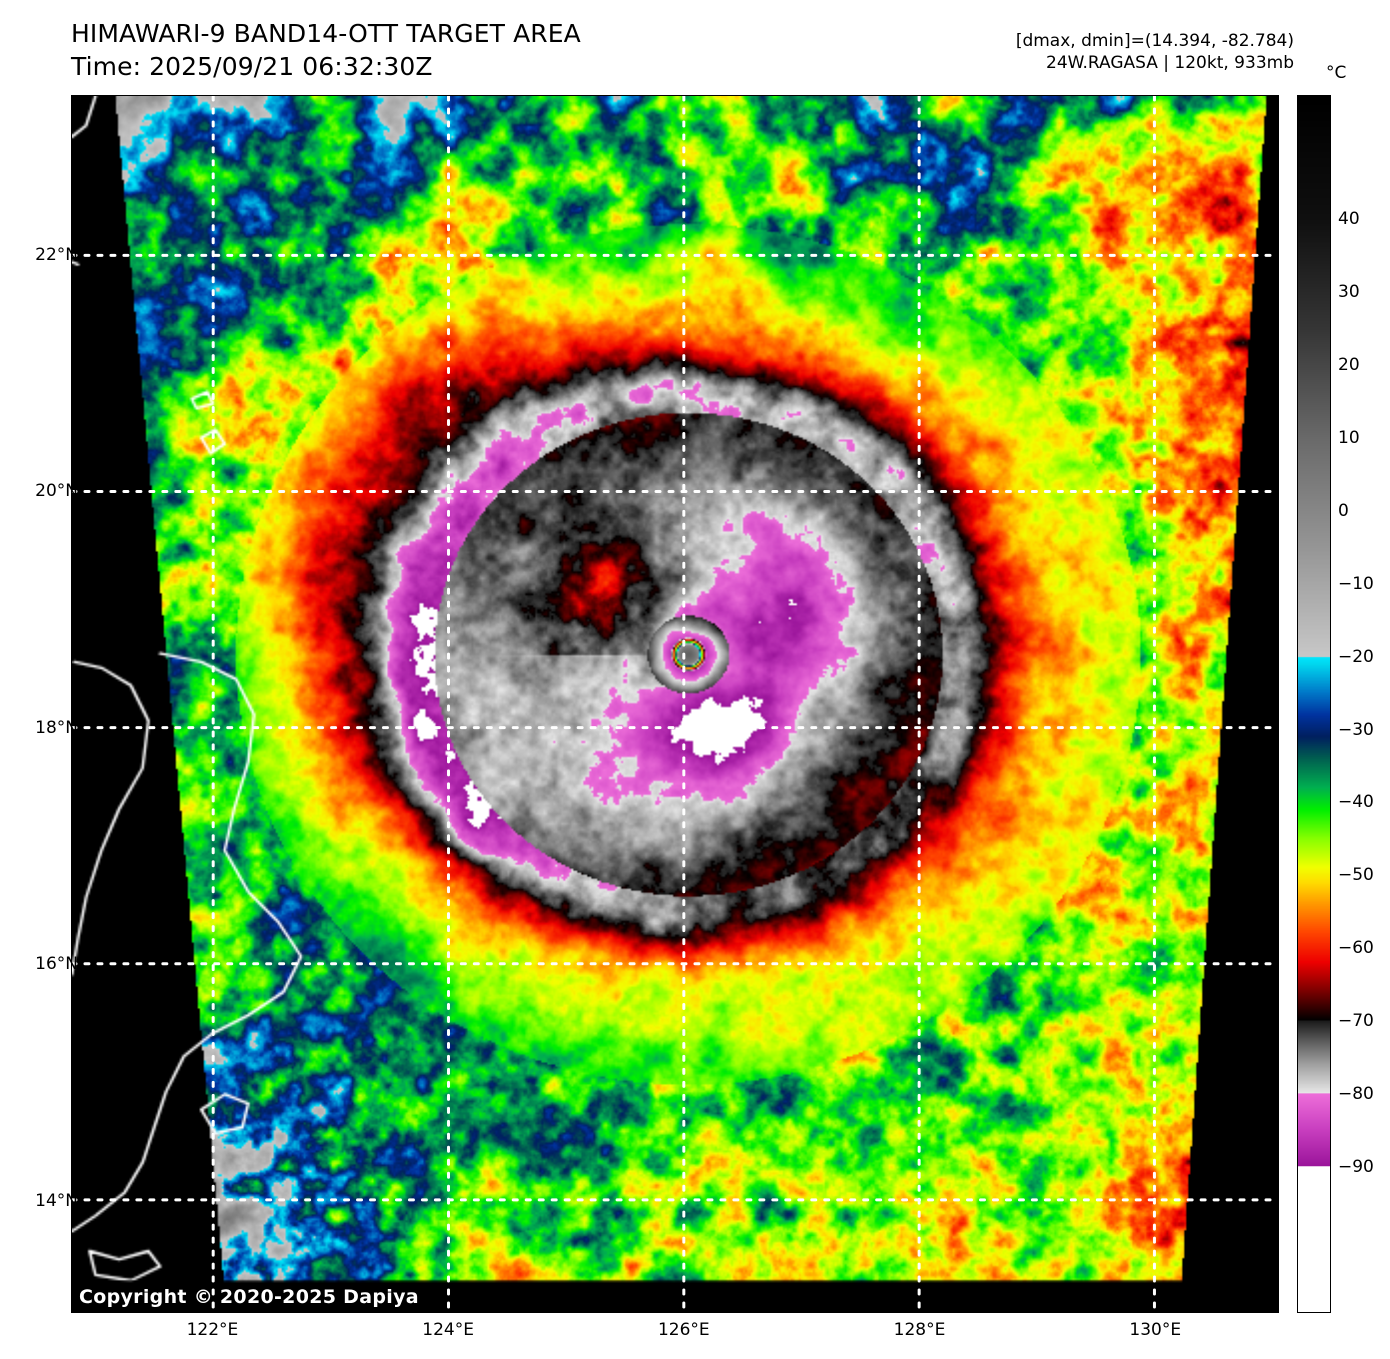 The width and height of the screenshot is (1390, 1359). Describe the element at coordinates (1356, 1021) in the screenshot. I see `colorbar-tick-11: −70` at that location.